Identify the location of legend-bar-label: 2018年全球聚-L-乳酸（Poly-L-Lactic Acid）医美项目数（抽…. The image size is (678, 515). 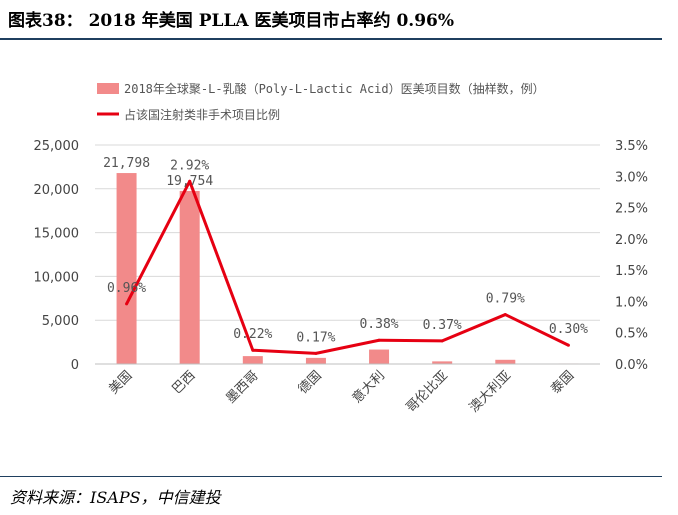
(334, 88).